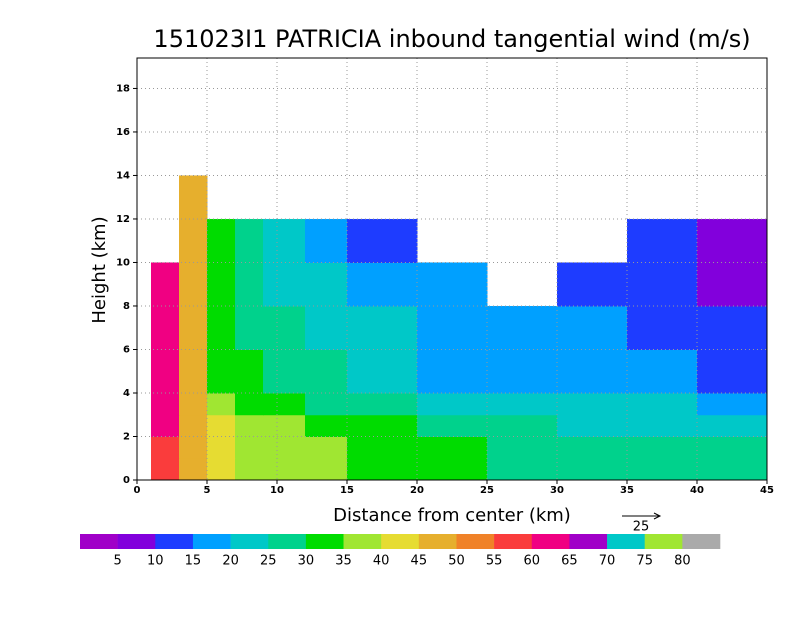 Image resolution: width=800 pixels, height=618 pixels. What do you see at coordinates (123, 262) in the screenshot?
I see `y-tick-label: 10` at bounding box center [123, 262].